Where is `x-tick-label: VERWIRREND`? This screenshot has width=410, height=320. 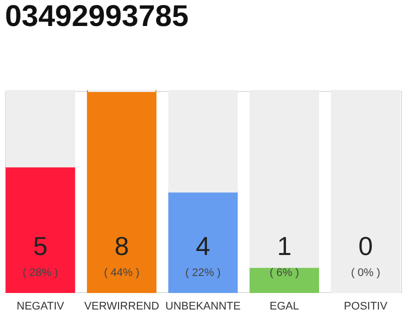 x-tick-label: VERWIRREND is located at coordinates (122, 306).